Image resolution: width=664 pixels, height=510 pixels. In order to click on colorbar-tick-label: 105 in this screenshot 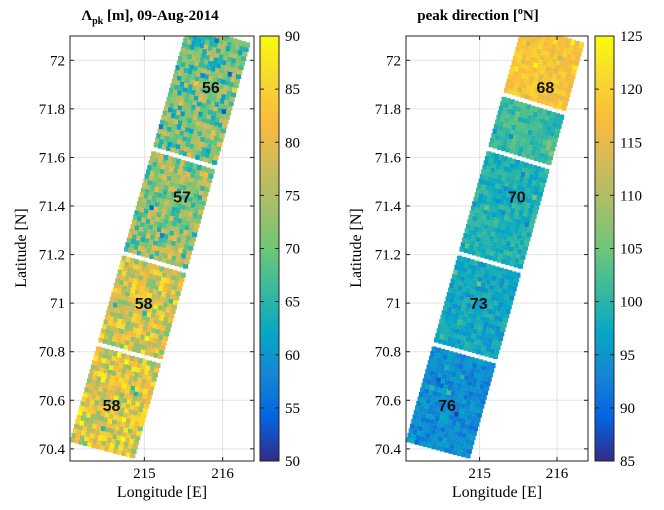, I will do `click(631, 250)`.